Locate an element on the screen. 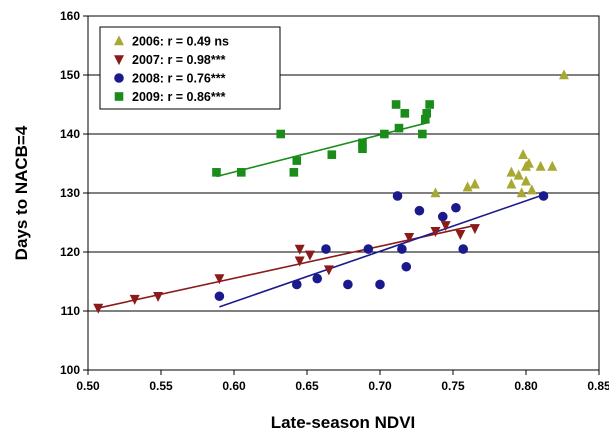 The width and height of the screenshot is (609, 438). x-tick-label: 0.75 is located at coordinates (453, 386).